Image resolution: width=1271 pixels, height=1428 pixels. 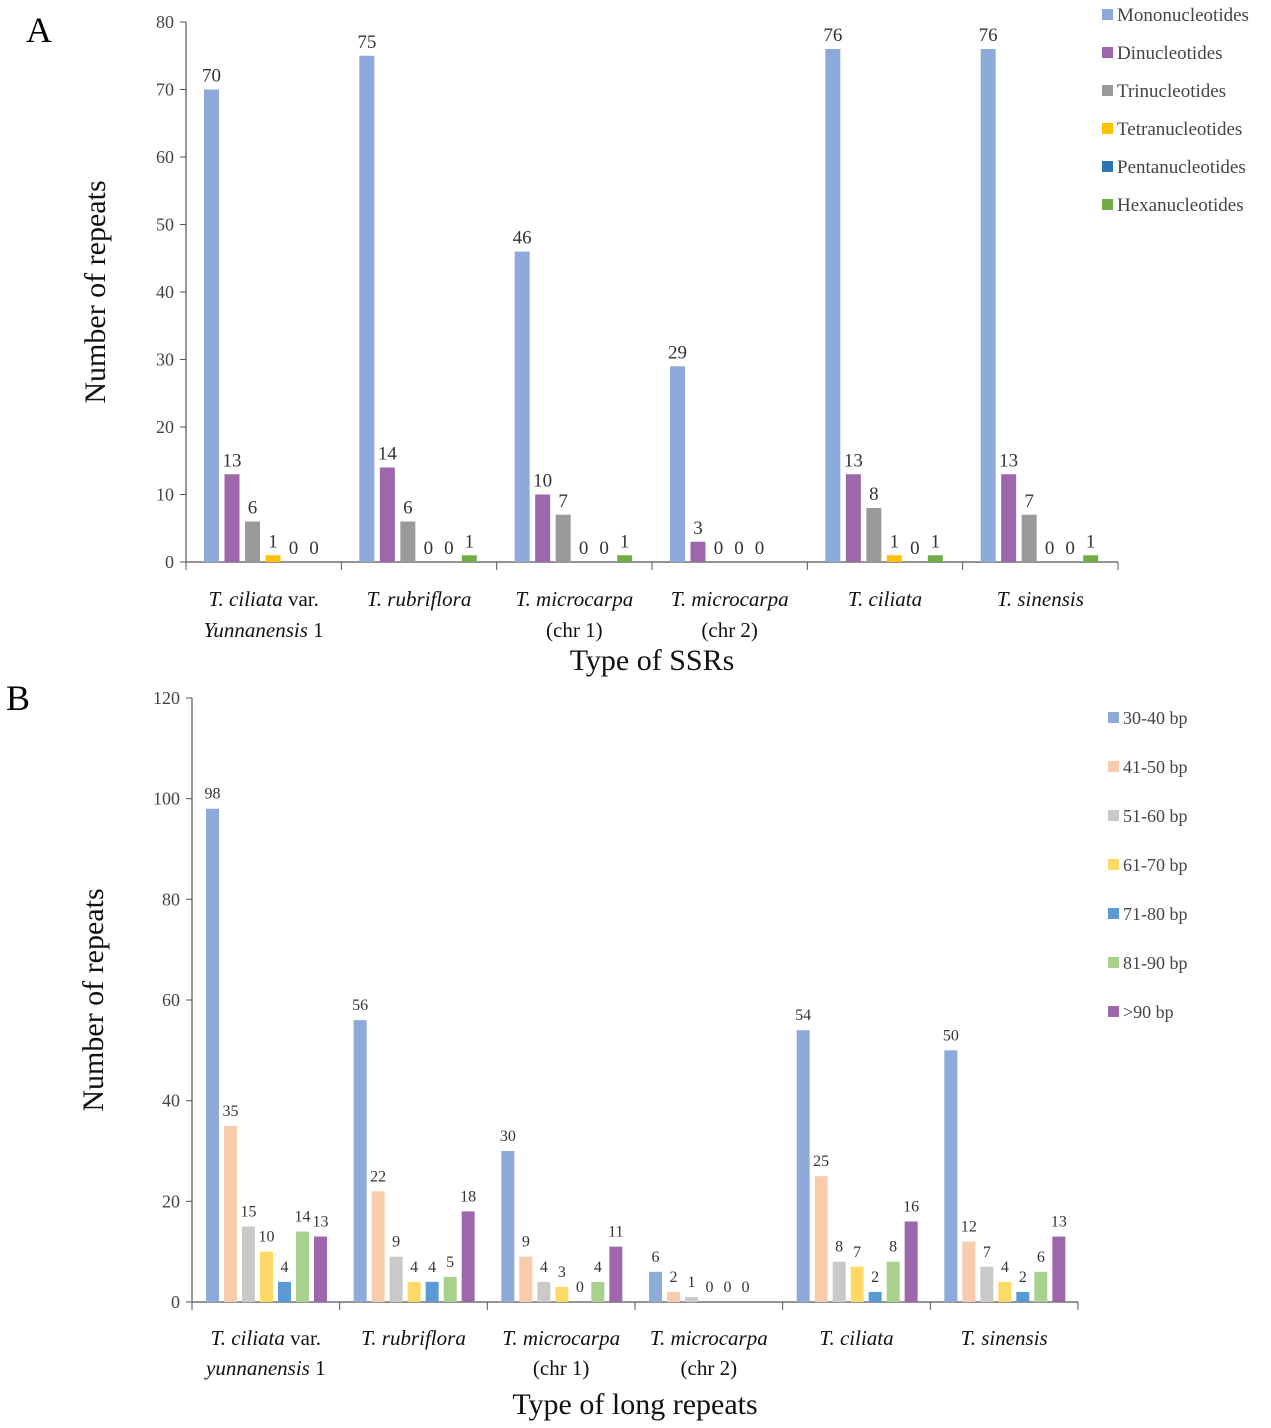 What do you see at coordinates (248, 1338) in the screenshot?
I see `category-label-part: T. ciliata` at bounding box center [248, 1338].